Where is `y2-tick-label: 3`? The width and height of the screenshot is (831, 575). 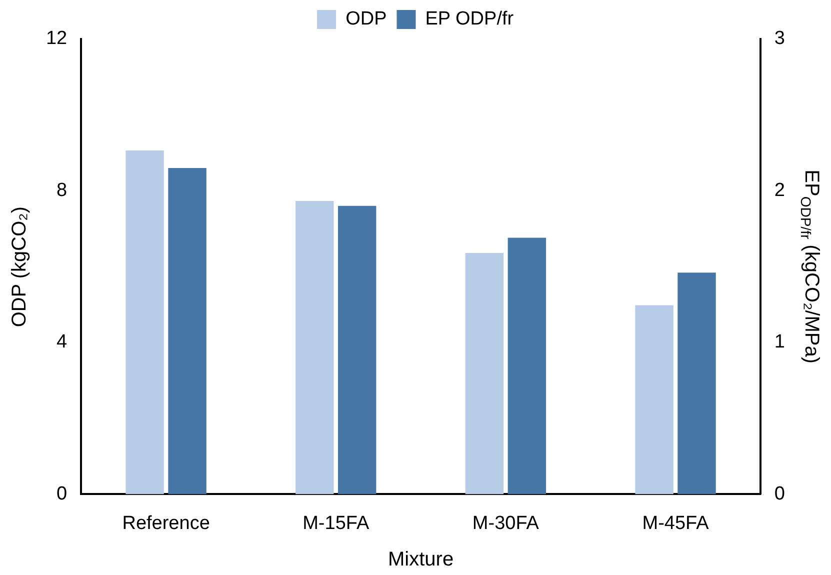 y2-tick-label: 3 is located at coordinates (780, 39).